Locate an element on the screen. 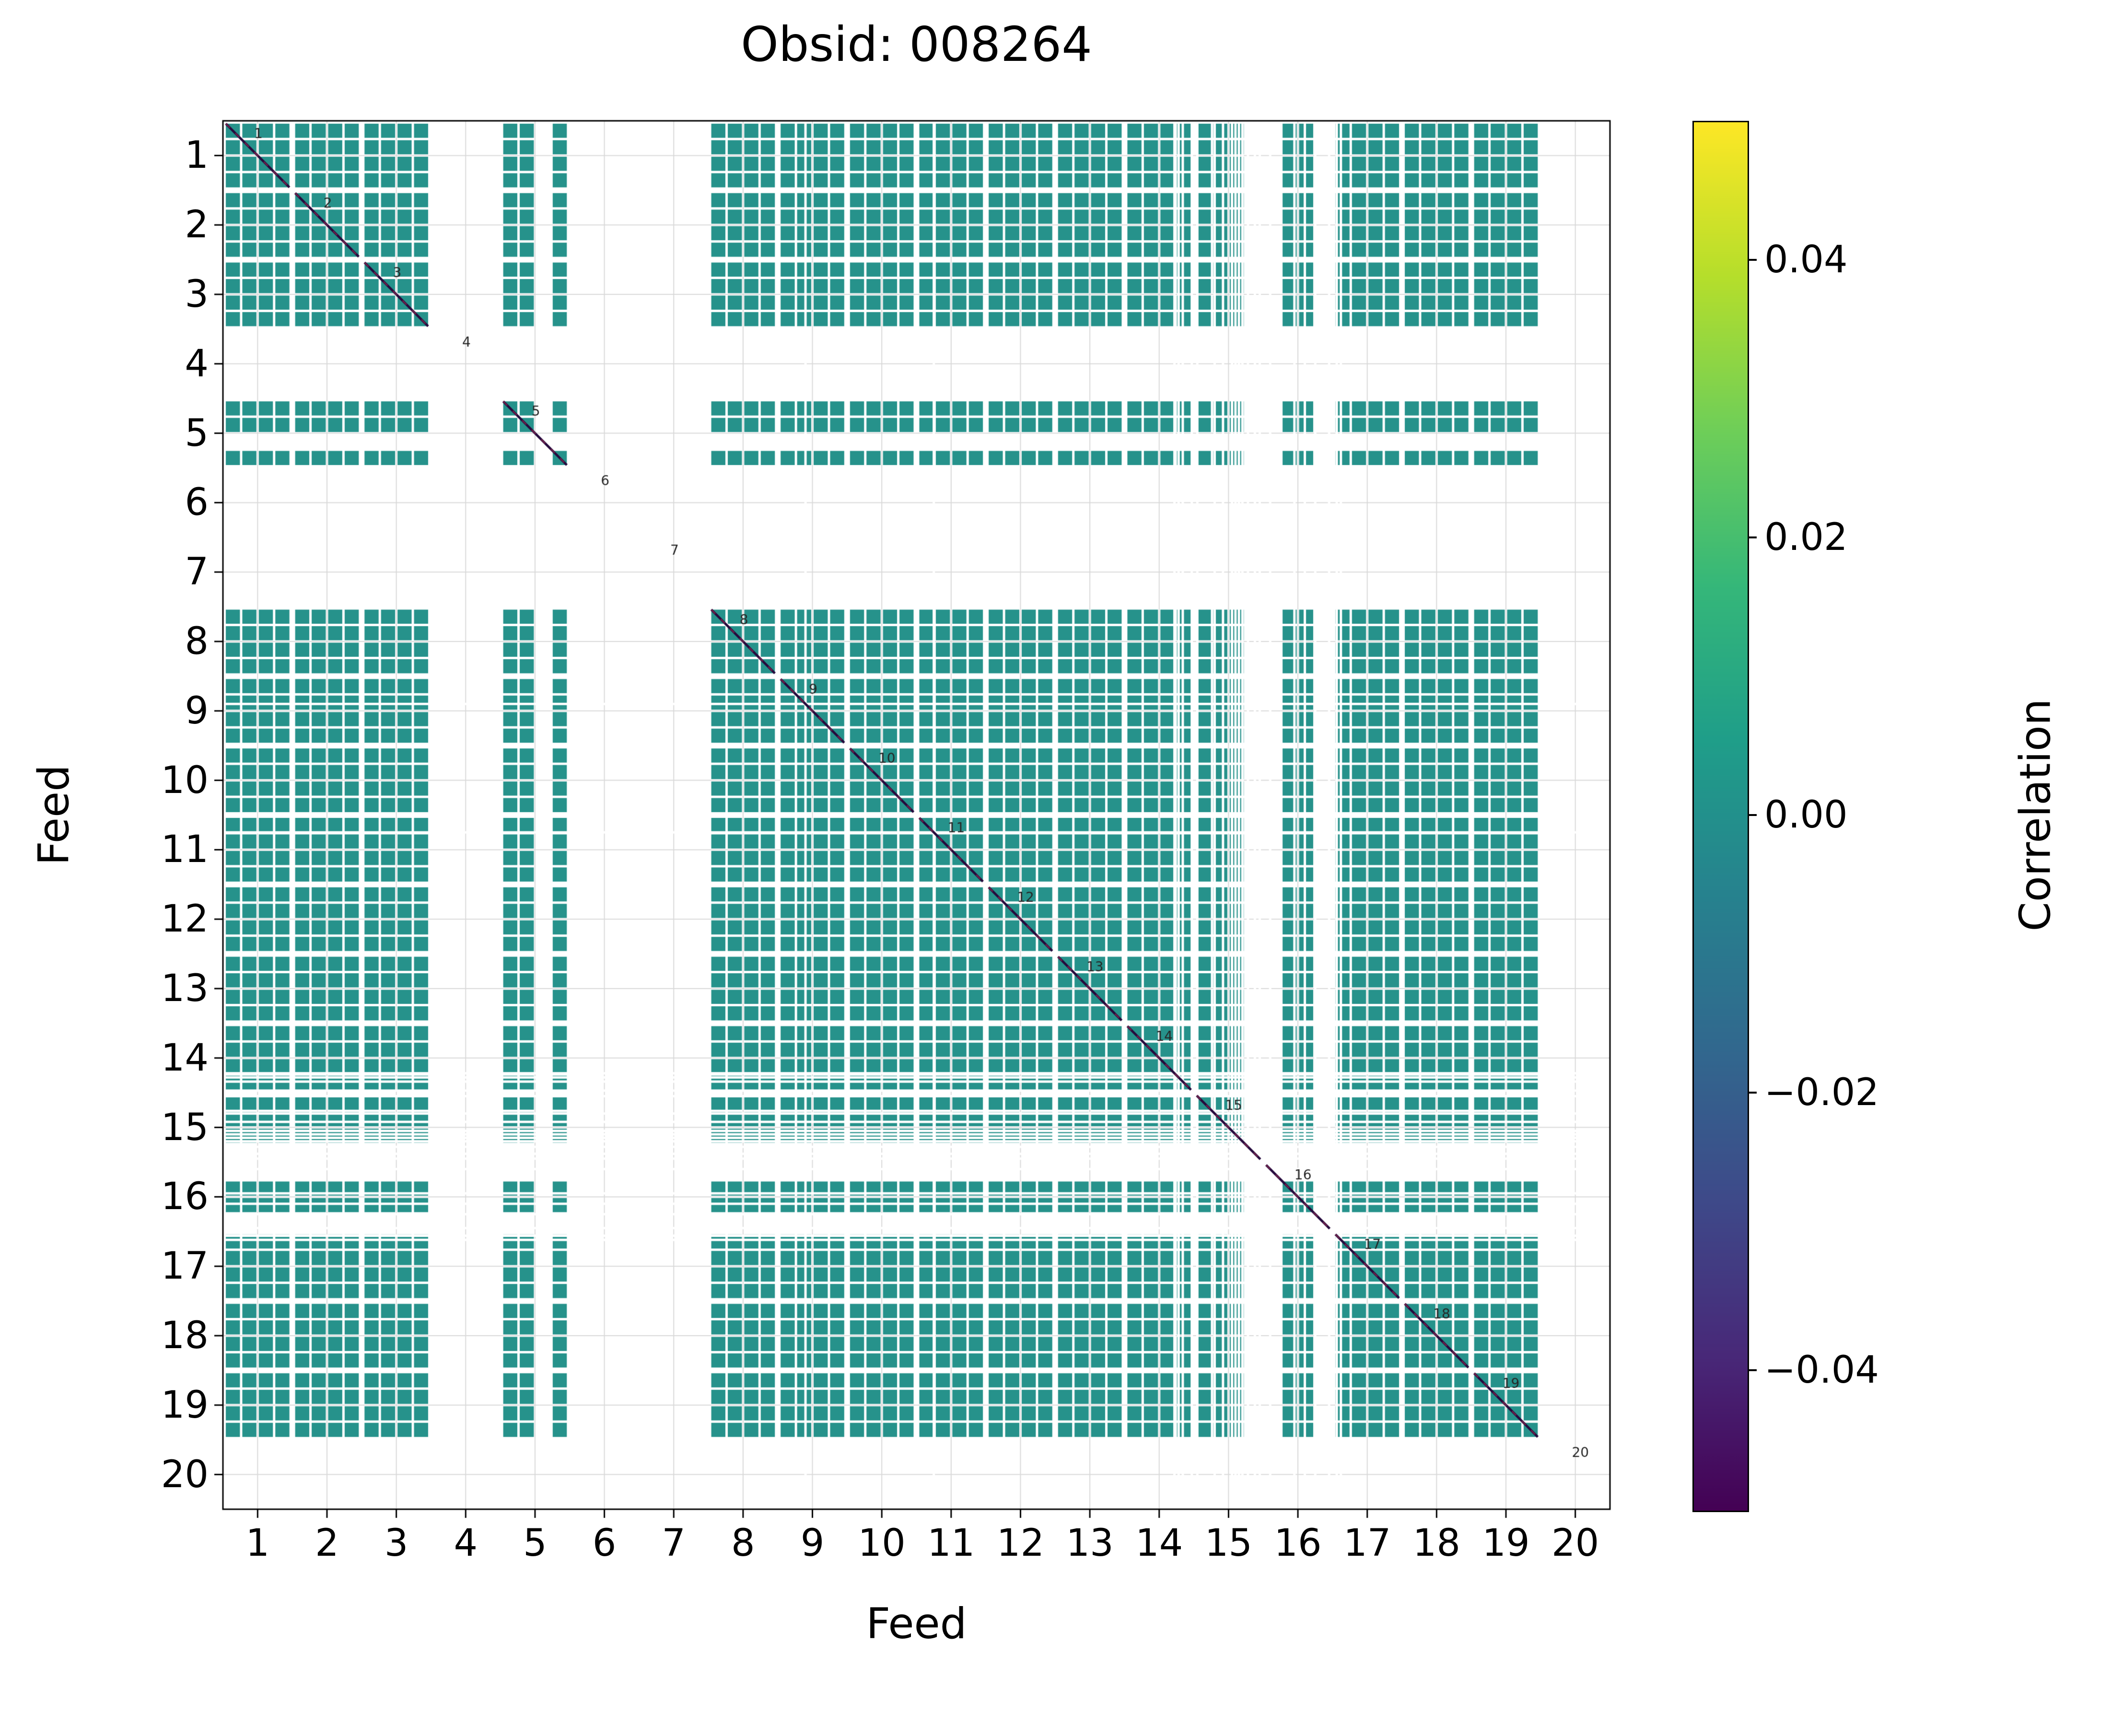 The height and width of the screenshot is (1736, 2111). y-tick-label: 8 is located at coordinates (197, 641).